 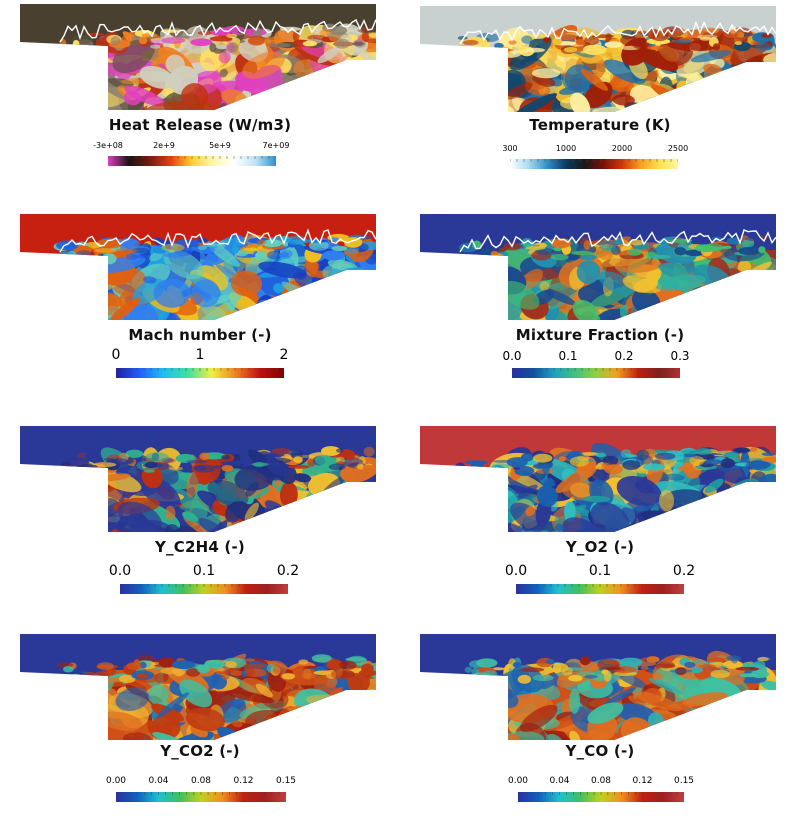 What do you see at coordinates (164, 145) in the screenshot?
I see `colorbar-tick-label: 2e+9` at bounding box center [164, 145].